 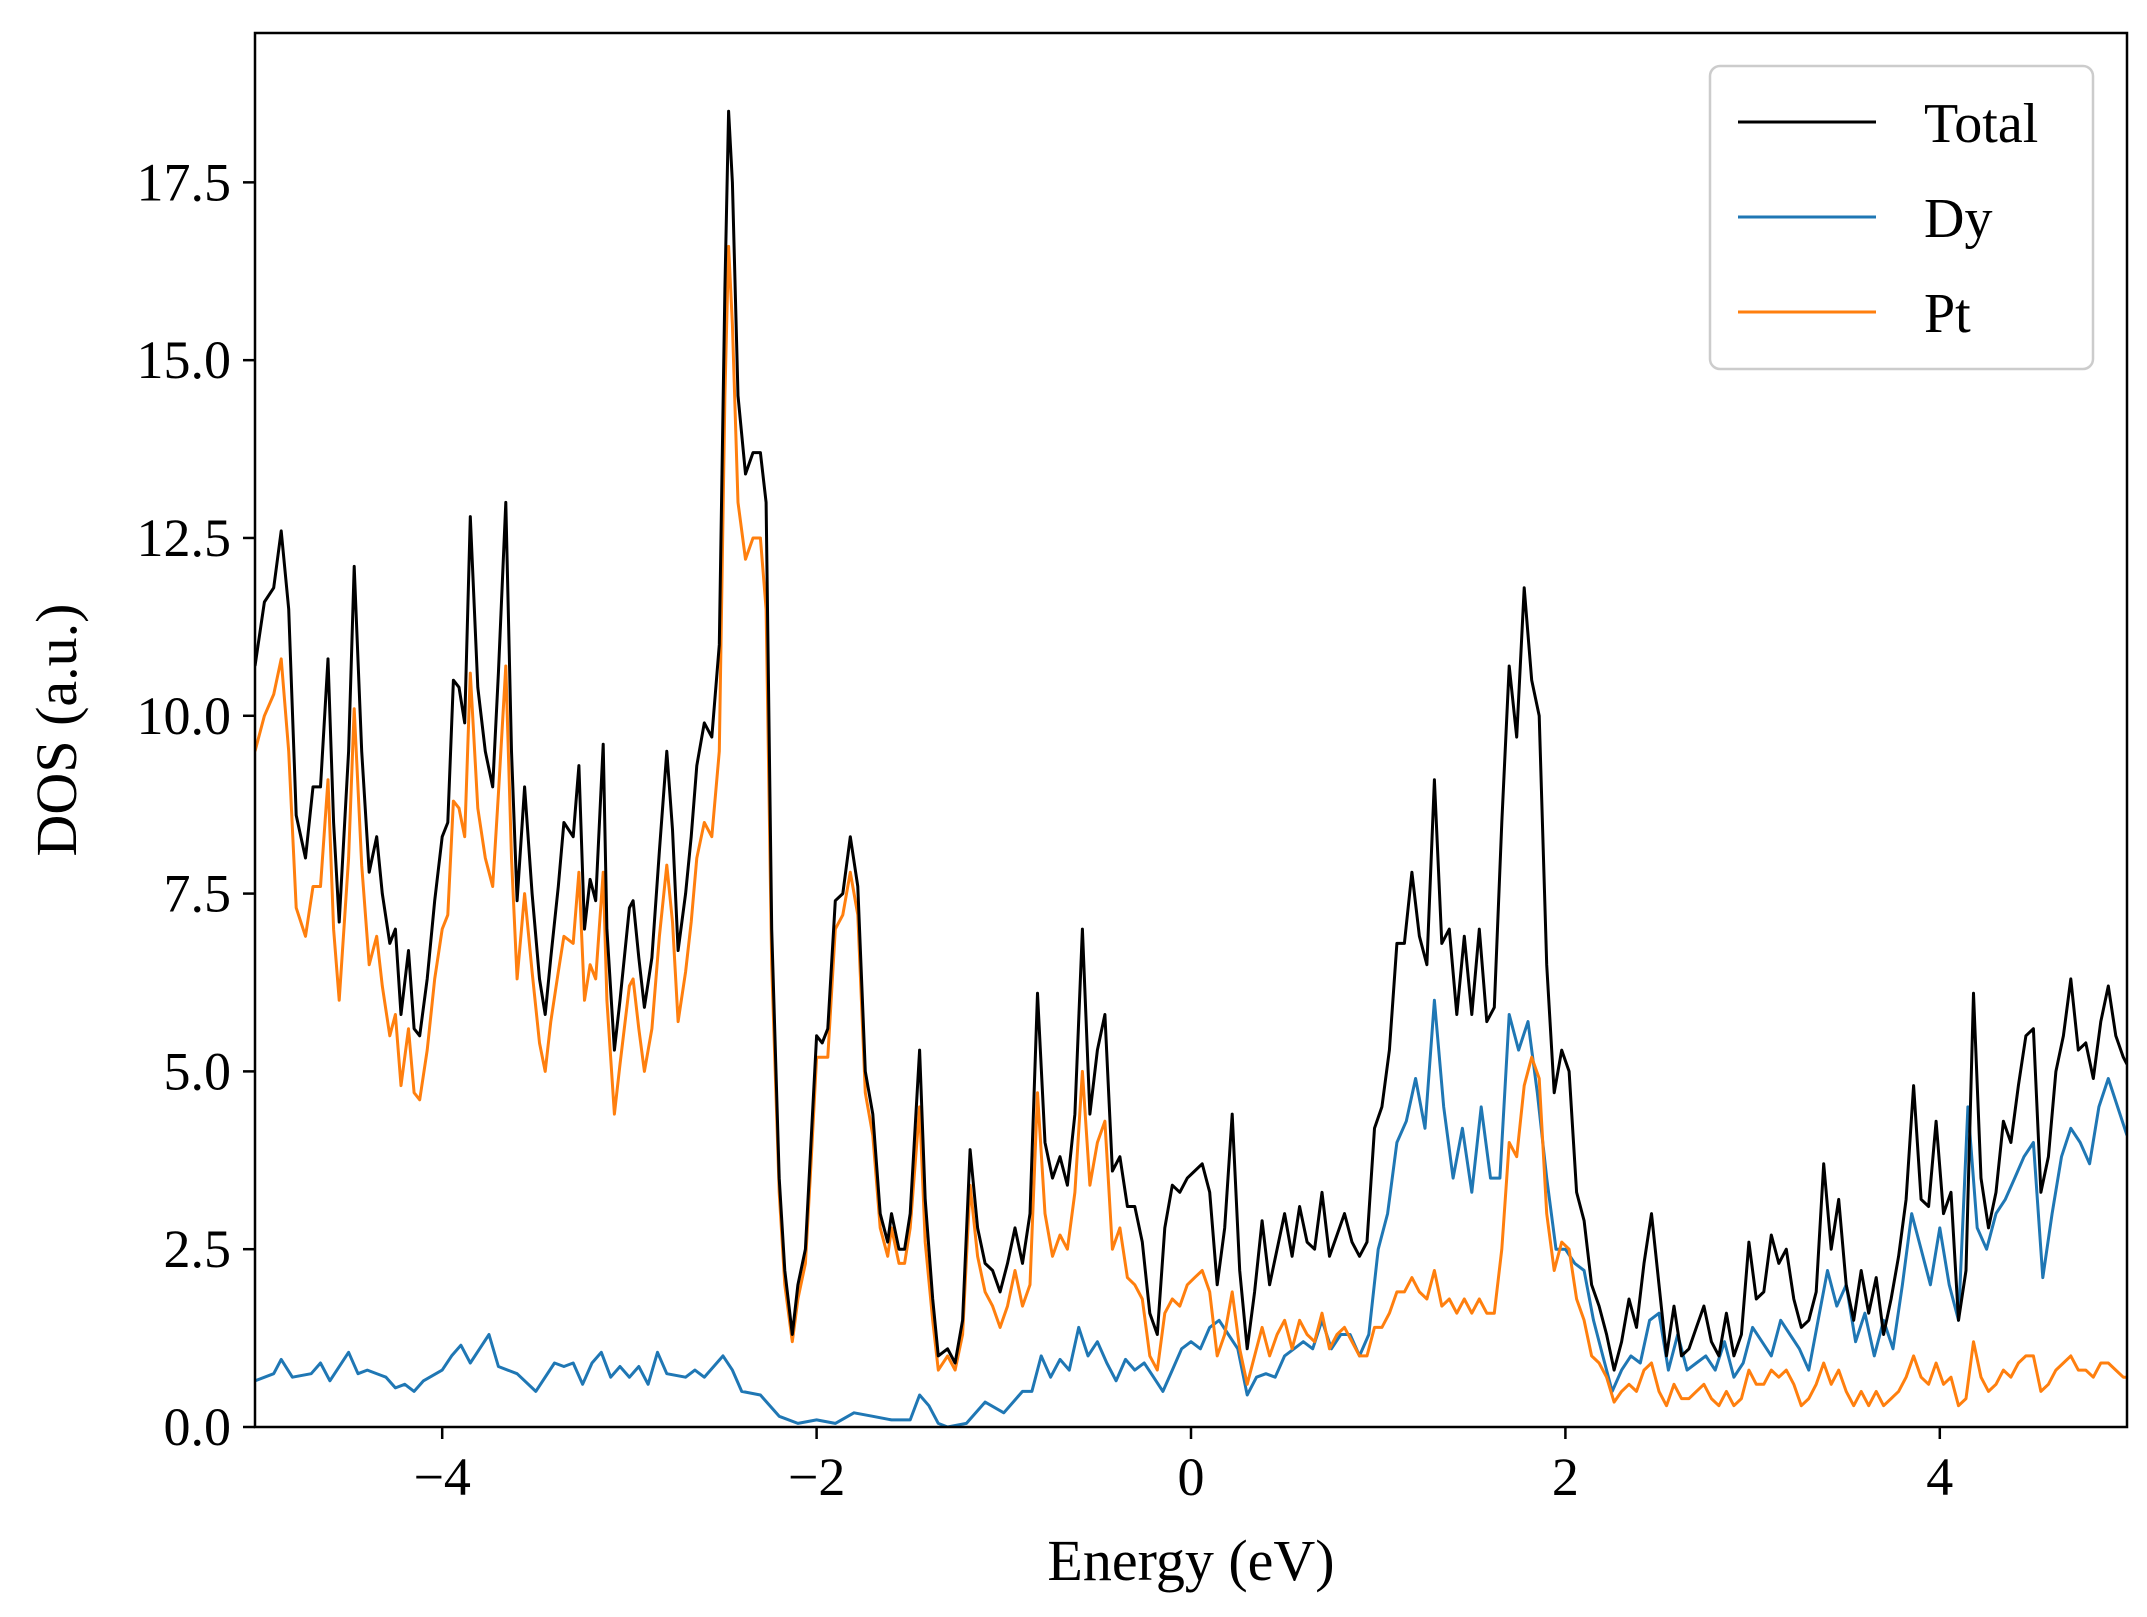 I want to click on y-tick-label: 5.0, so click(x=198, y=1071).